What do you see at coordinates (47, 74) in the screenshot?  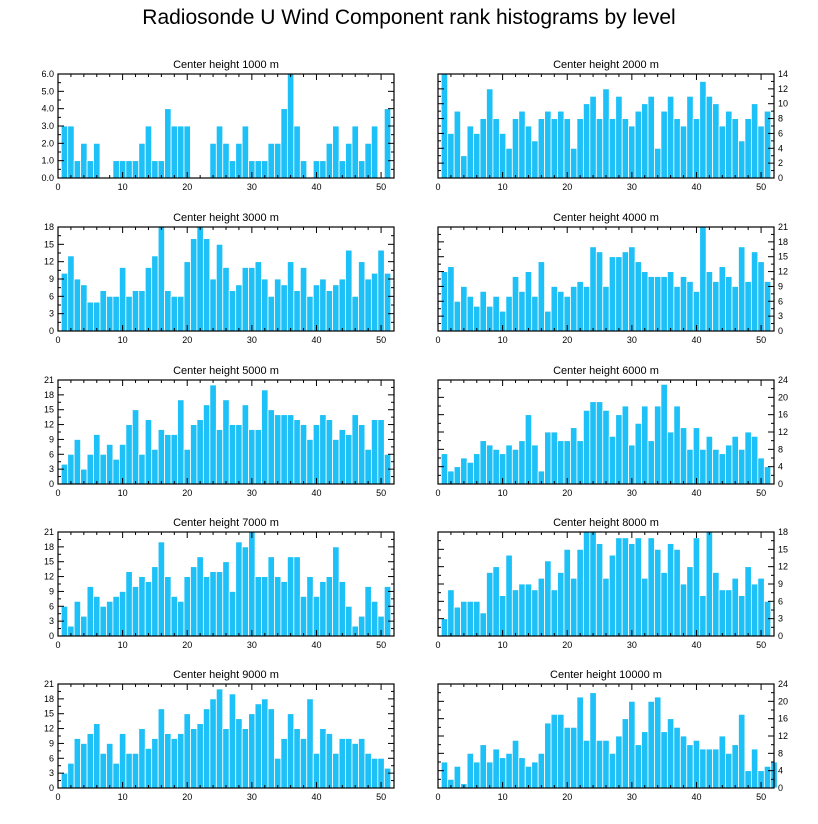 I see `y-tick-label: 6.0` at bounding box center [47, 74].